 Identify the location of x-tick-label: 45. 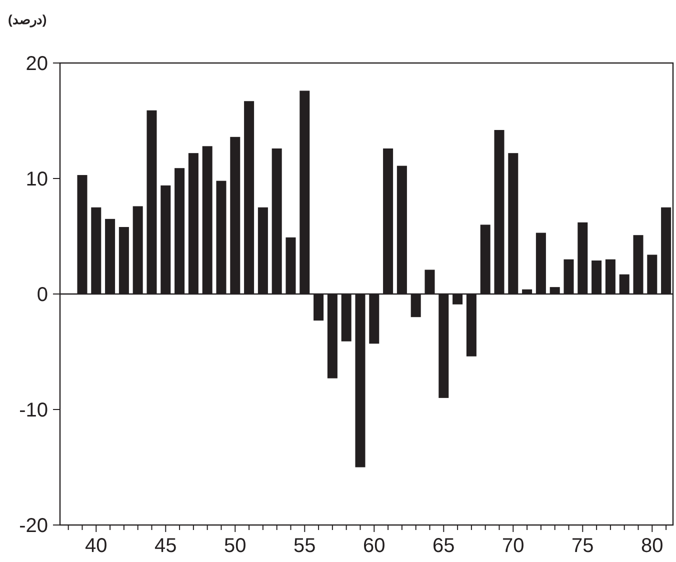
(165, 546).